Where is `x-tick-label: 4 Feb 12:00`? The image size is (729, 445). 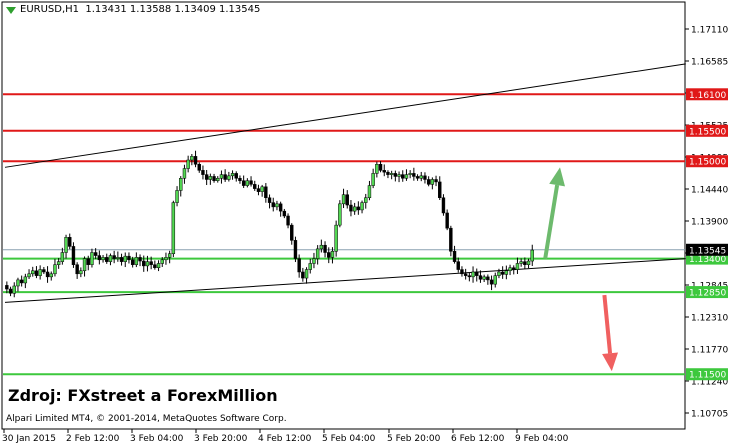 x-tick-label: 4 Feb 12:00 is located at coordinates (285, 439).